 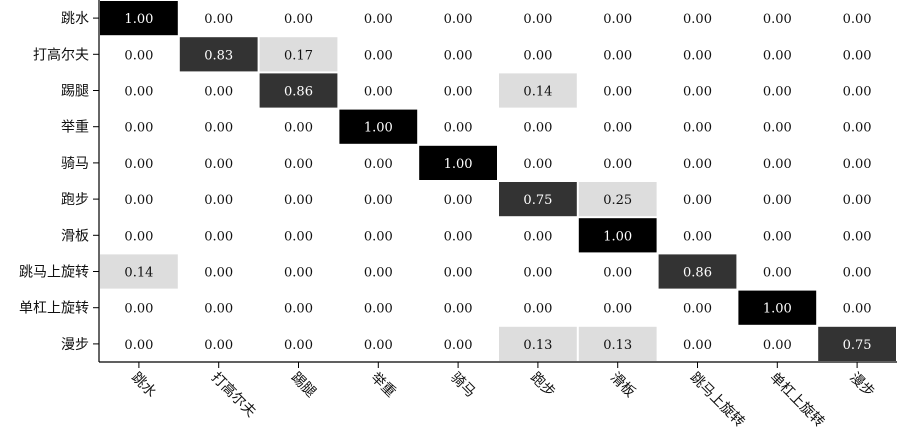 What do you see at coordinates (234, 395) in the screenshot?
I see `column-label: 打高尔夫` at bounding box center [234, 395].